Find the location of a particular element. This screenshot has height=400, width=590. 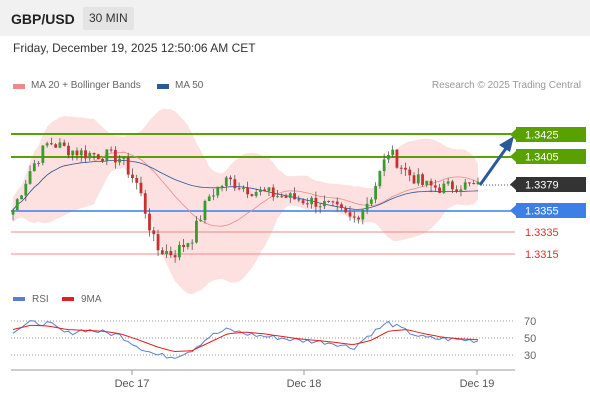

header-bar: GBP/USD 30 MIN is located at coordinates (295, 18).